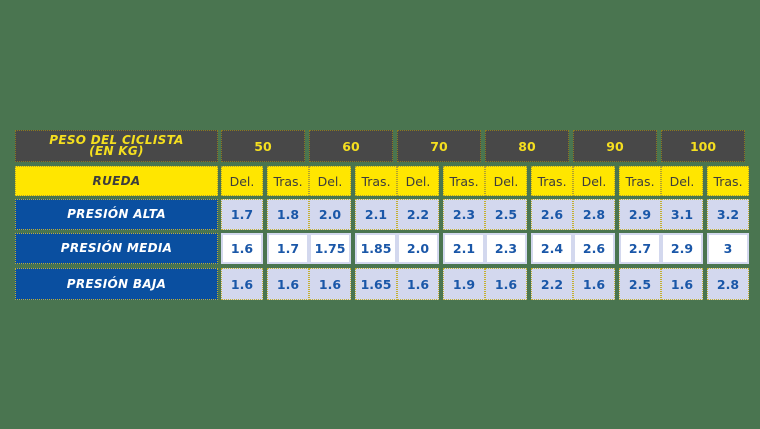  I want to click on pressure-value-cell: 1.65, so click(376, 284).